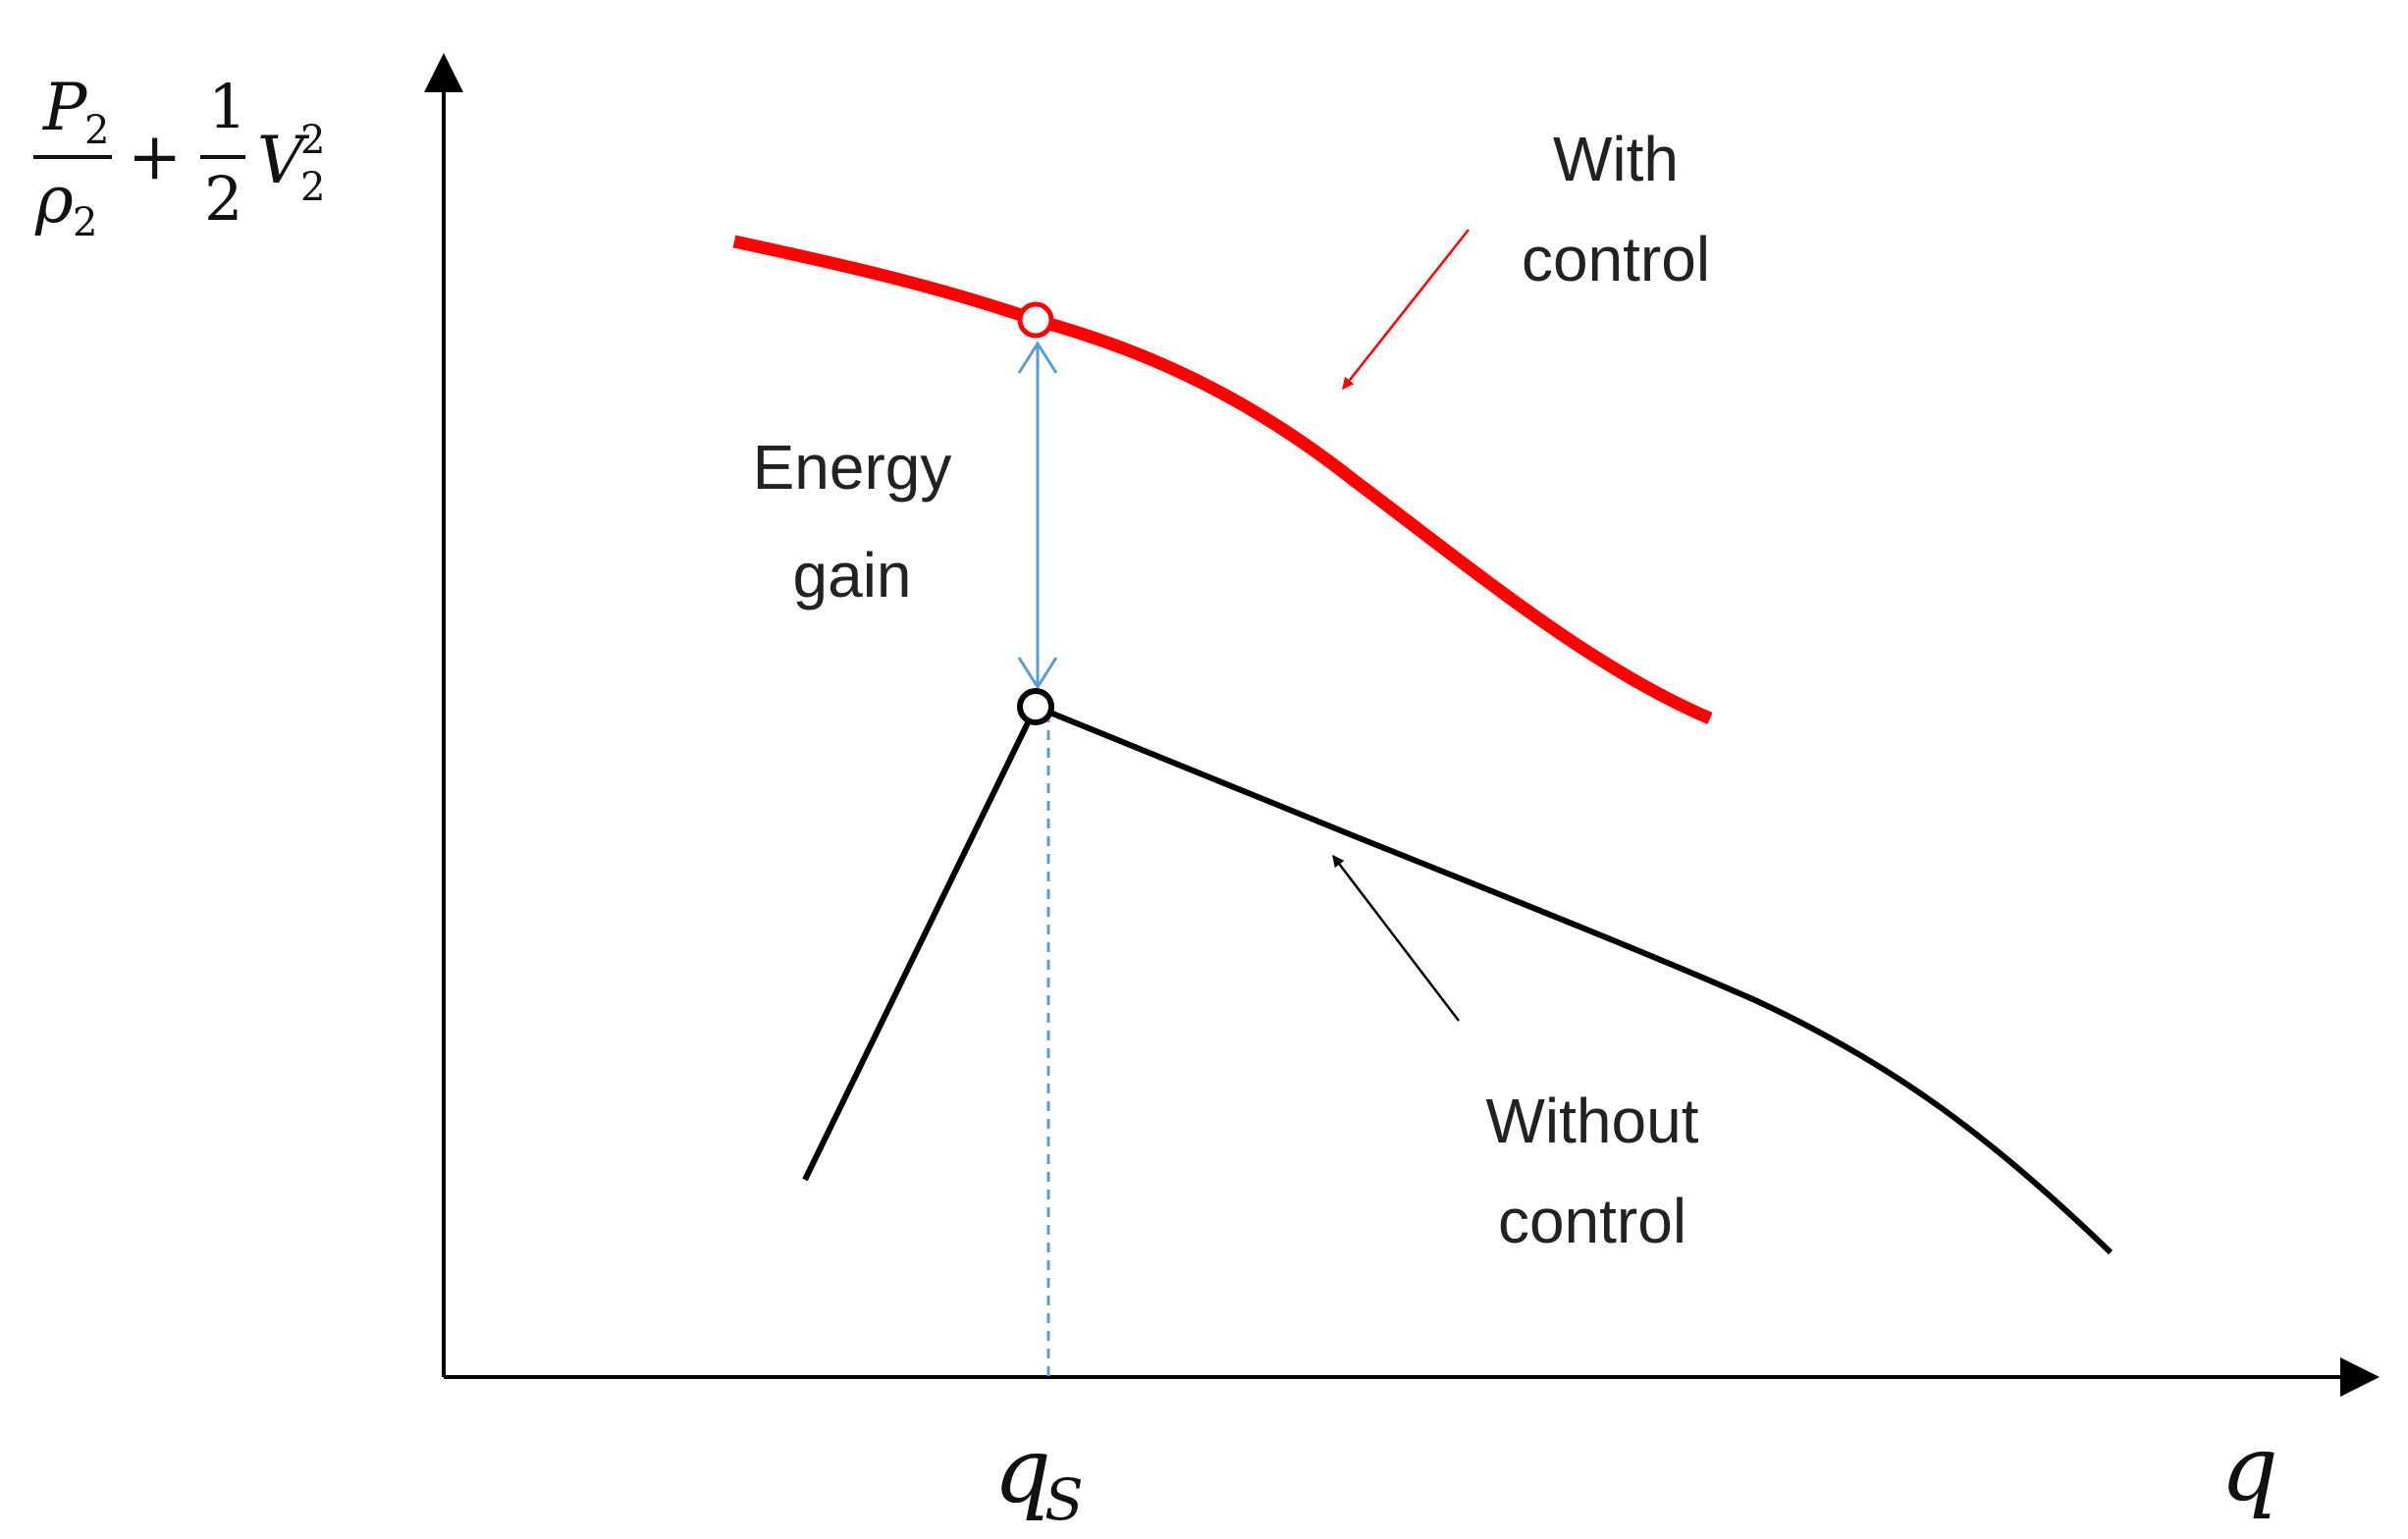 The height and width of the screenshot is (1539, 2408). What do you see at coordinates (1035, 706) in the screenshot?
I see `without-control-point` at bounding box center [1035, 706].